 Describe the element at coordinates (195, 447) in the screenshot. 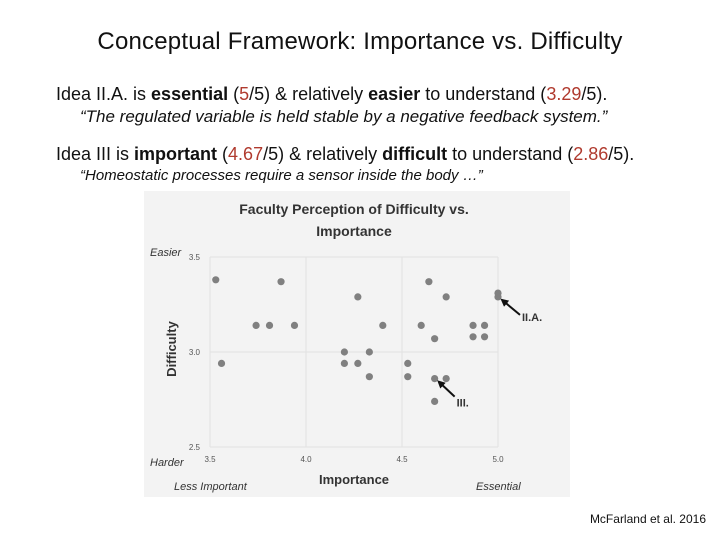

I see `y-tick-label: 2.5` at that location.